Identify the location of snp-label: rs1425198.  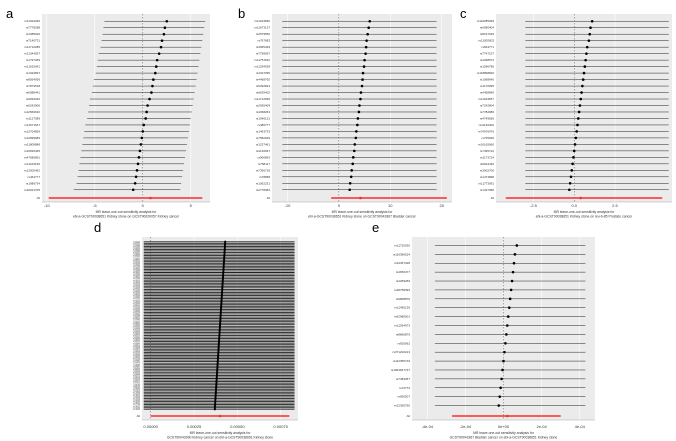
(136, 330).